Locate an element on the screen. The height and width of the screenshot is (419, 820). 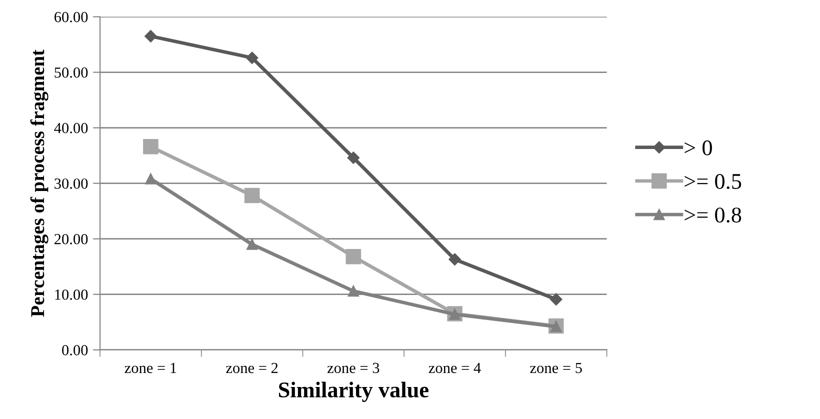
legend-label: > 0 is located at coordinates (698, 148).